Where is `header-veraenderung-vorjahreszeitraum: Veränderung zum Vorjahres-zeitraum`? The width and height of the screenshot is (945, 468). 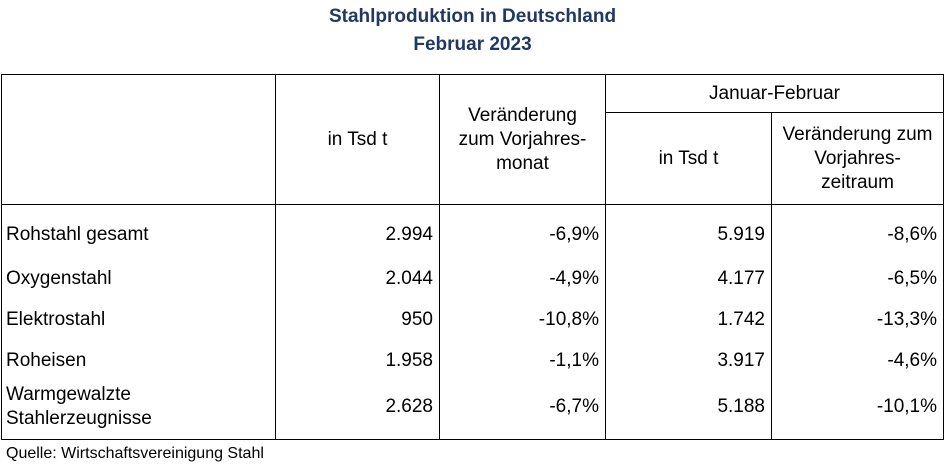
header-veraenderung-vorjahreszeitraum: Veränderung zum Vorjahres-zeitraum is located at coordinates (857, 158).